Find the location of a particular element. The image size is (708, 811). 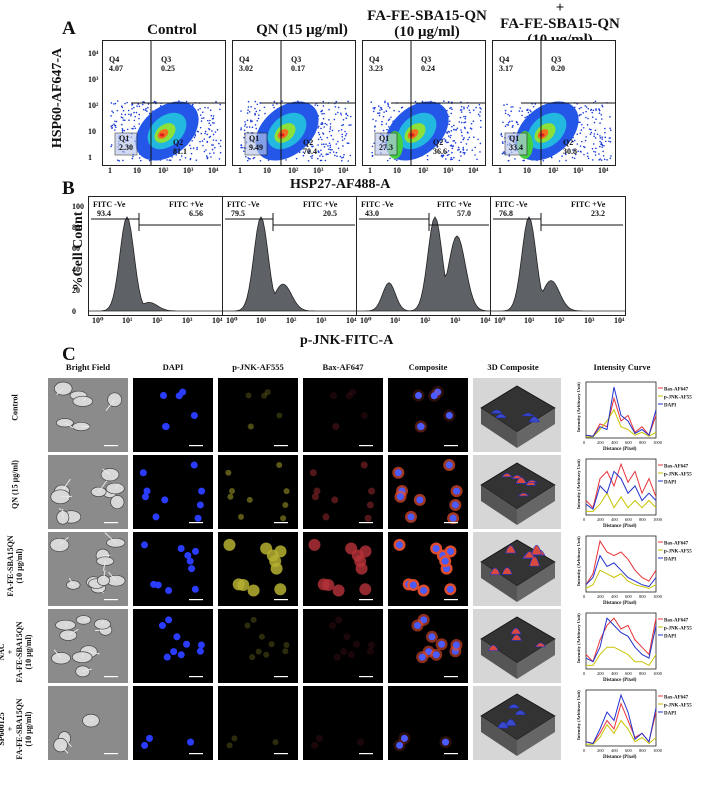

x-tick-label: 800 is located at coordinates (643, 519).